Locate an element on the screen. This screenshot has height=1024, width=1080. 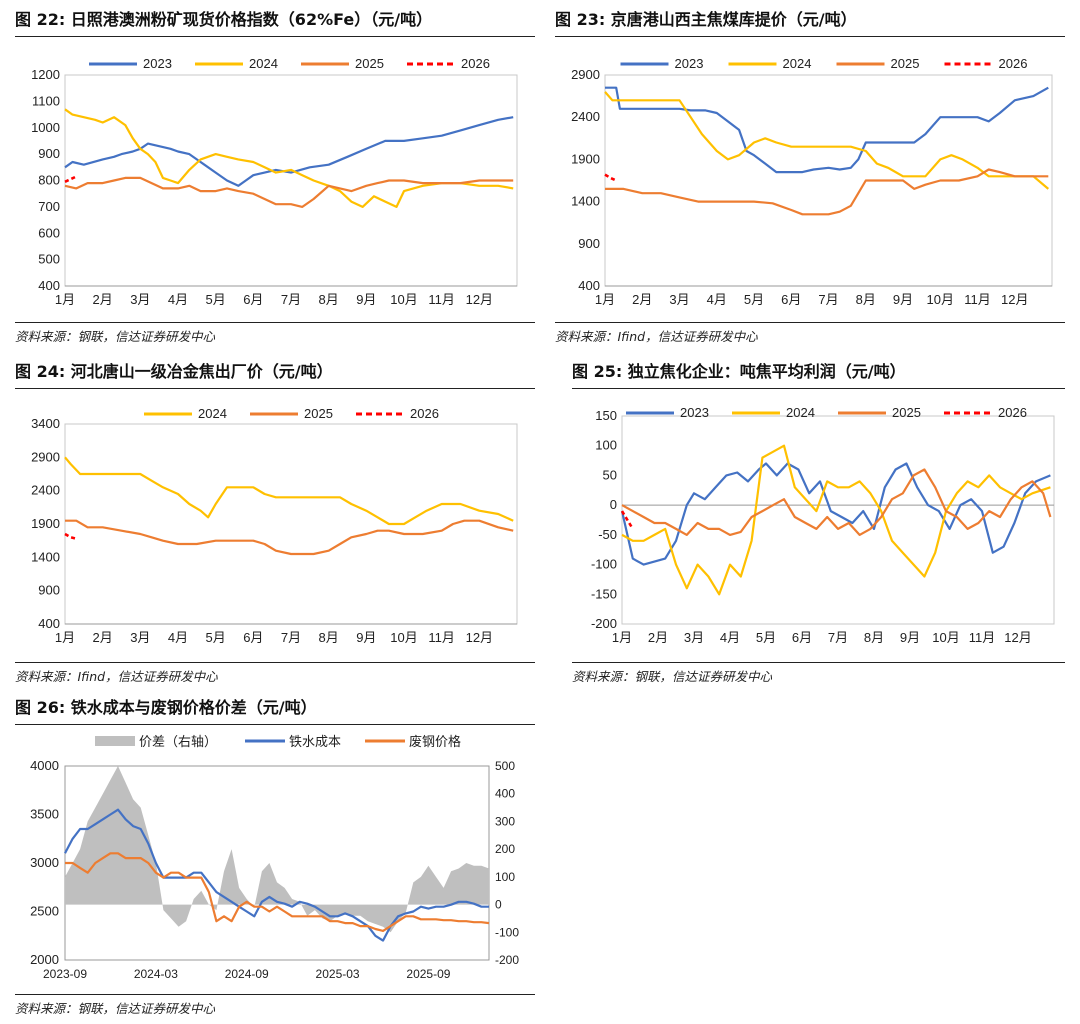
x-tick-label: 3月 is located at coordinates (140, 299).